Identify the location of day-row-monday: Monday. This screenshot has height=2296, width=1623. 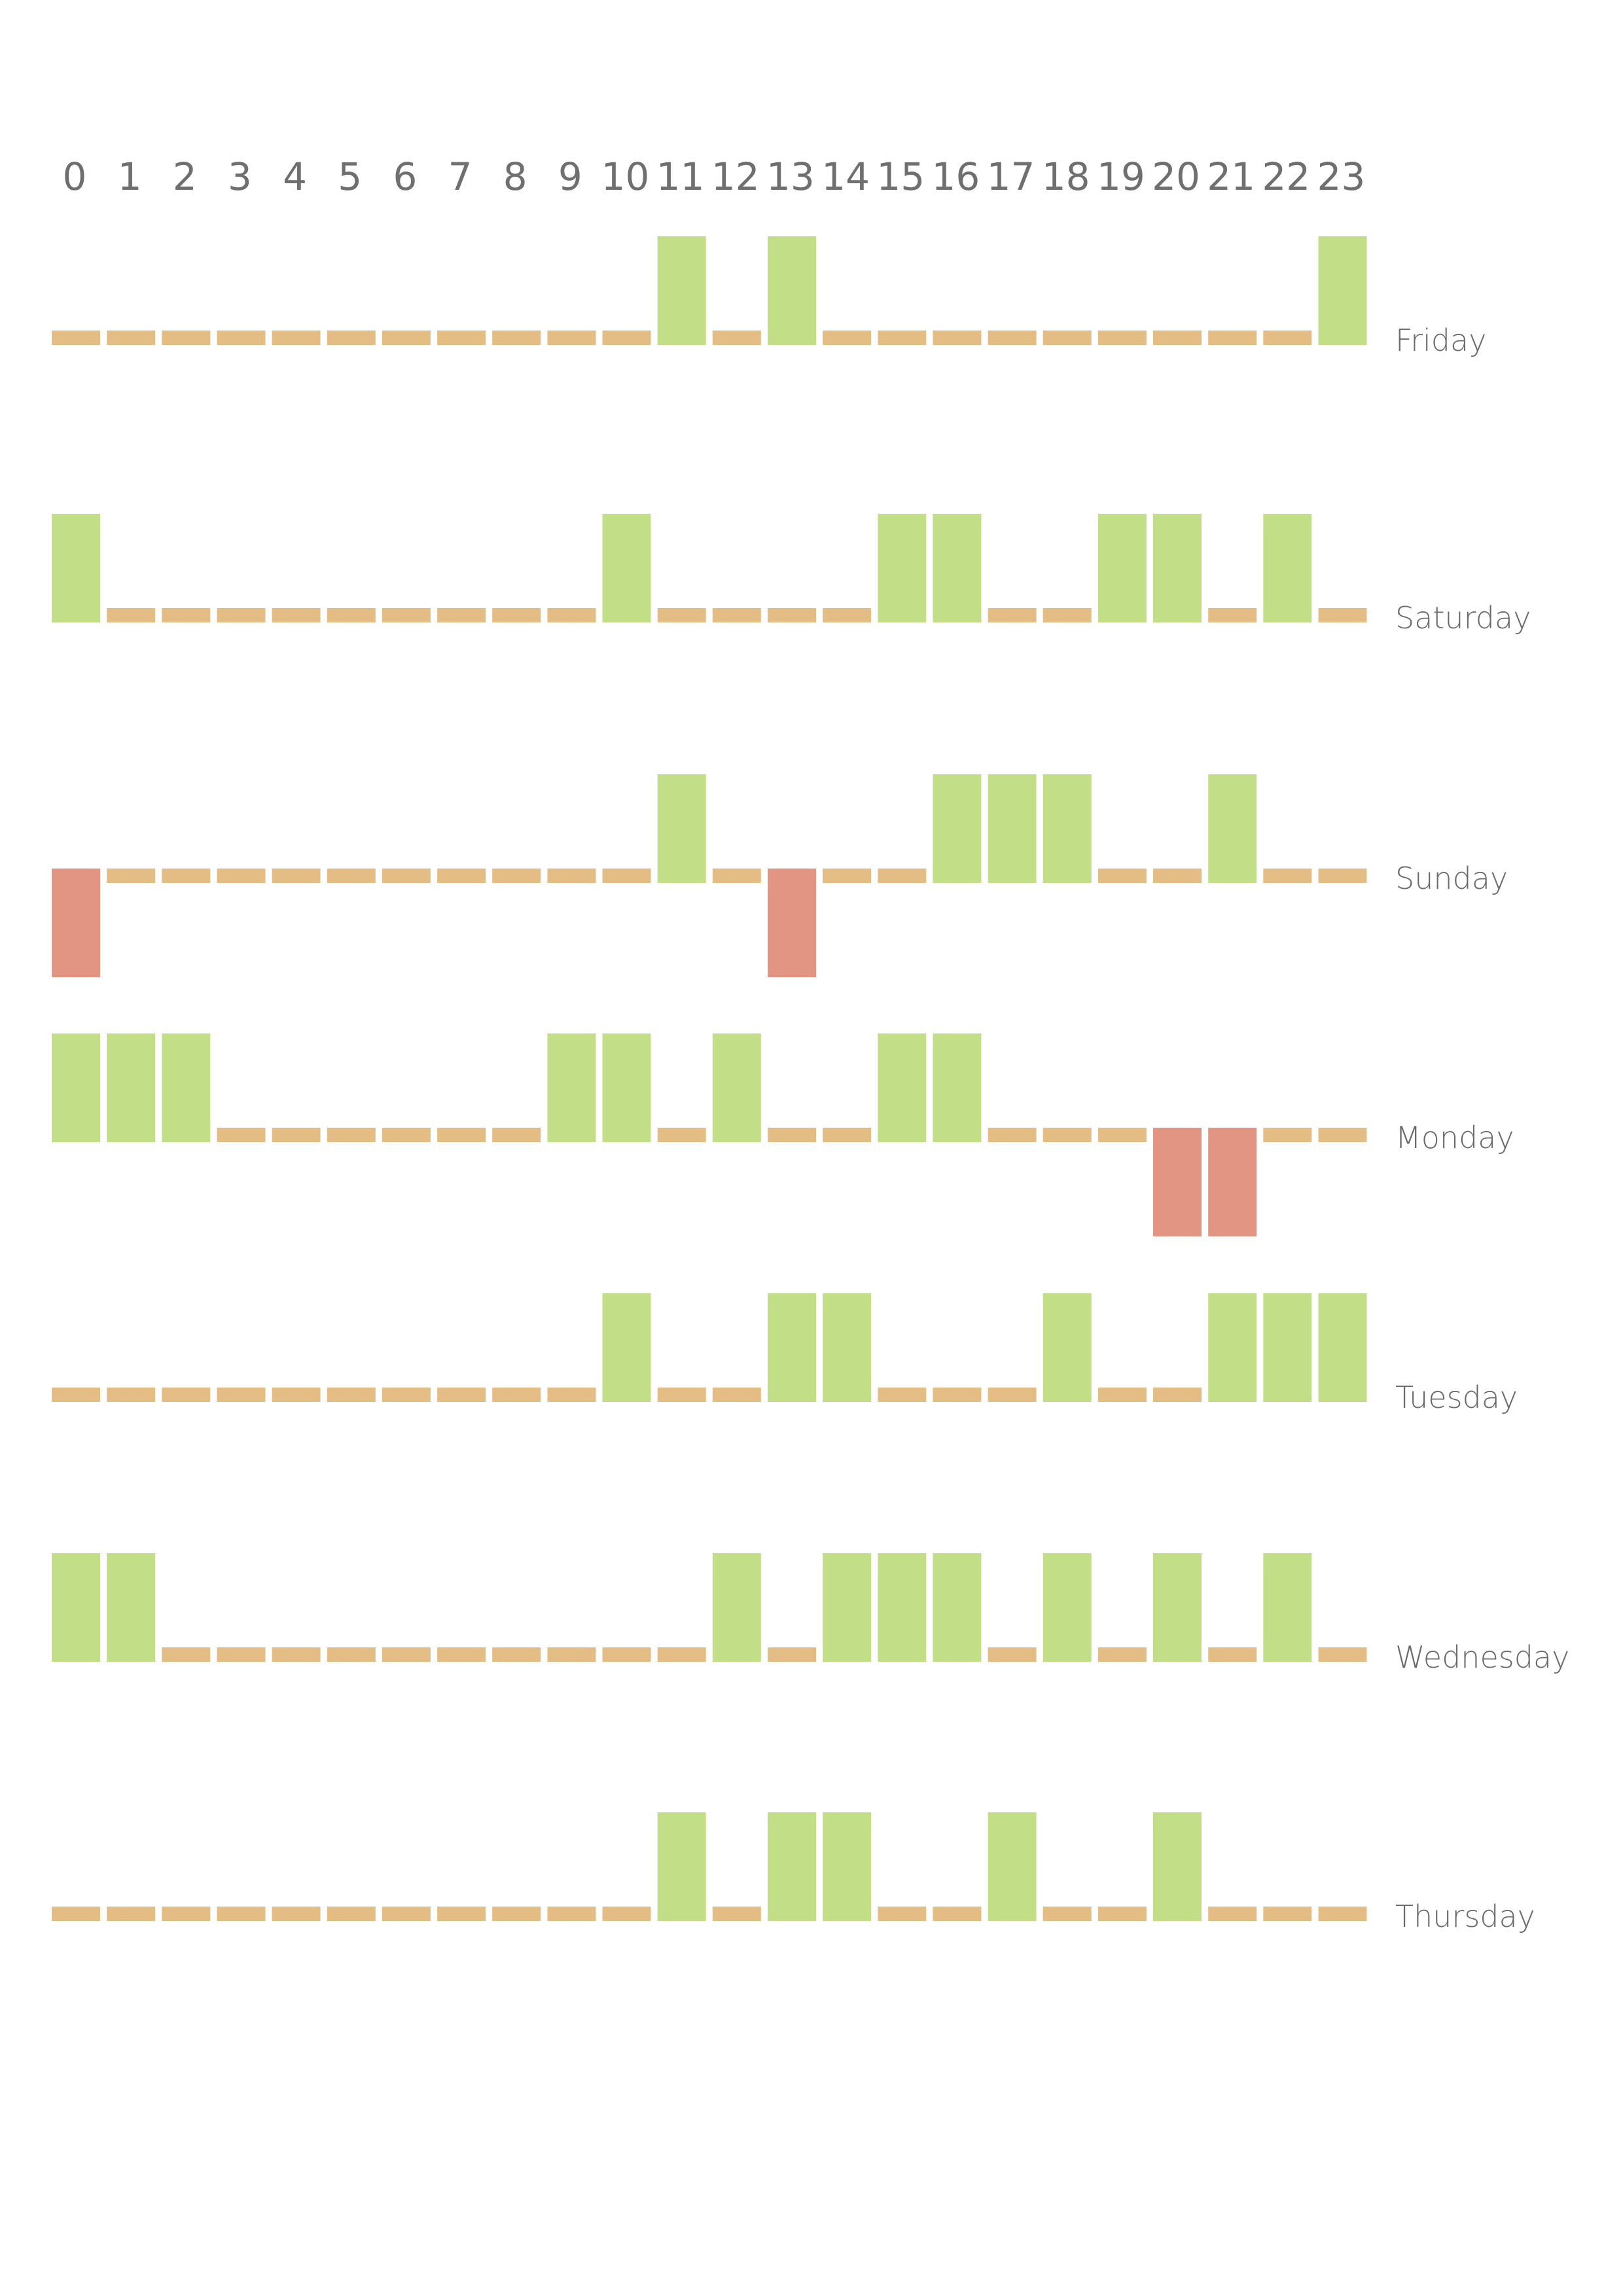
(783, 1134).